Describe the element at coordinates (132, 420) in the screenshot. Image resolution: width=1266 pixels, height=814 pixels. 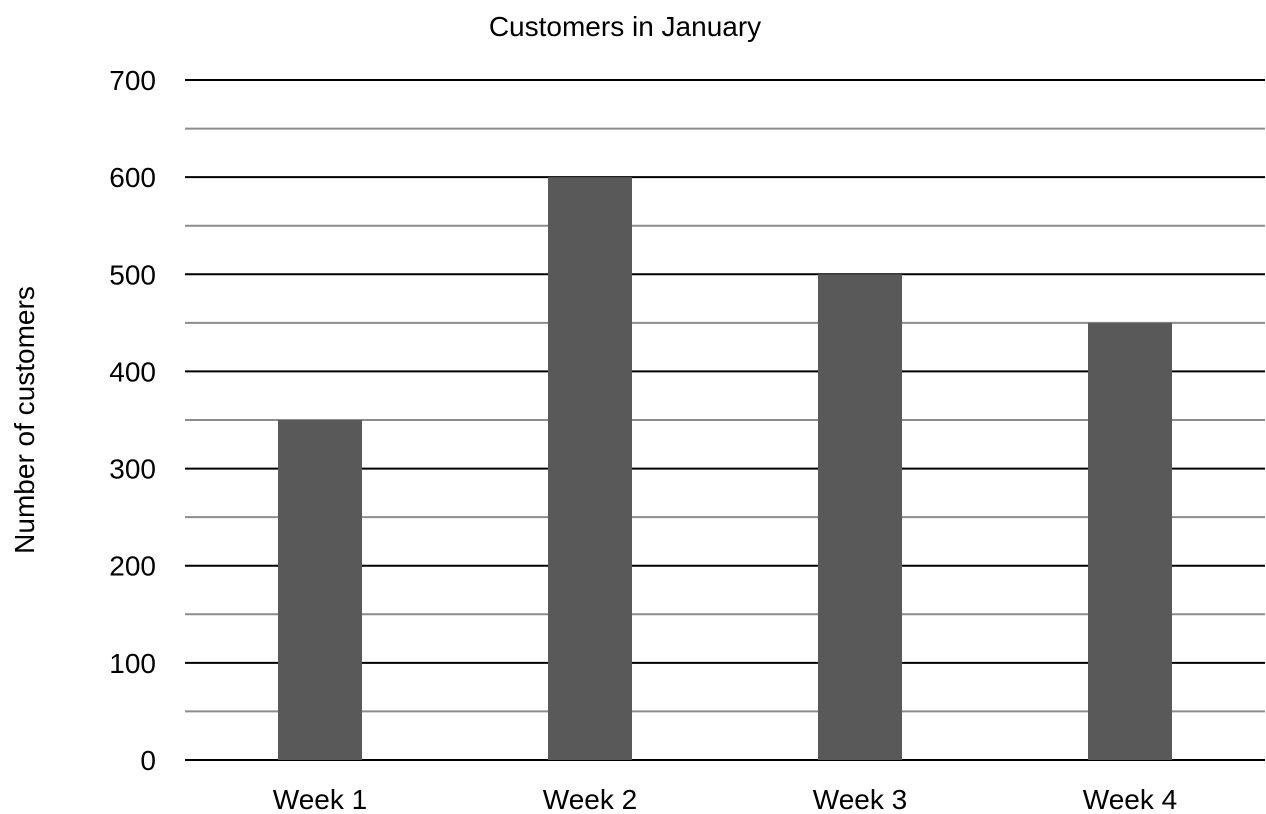
I see `y-axis-ticks: 0 100 200 300 400 500 600 700` at that location.